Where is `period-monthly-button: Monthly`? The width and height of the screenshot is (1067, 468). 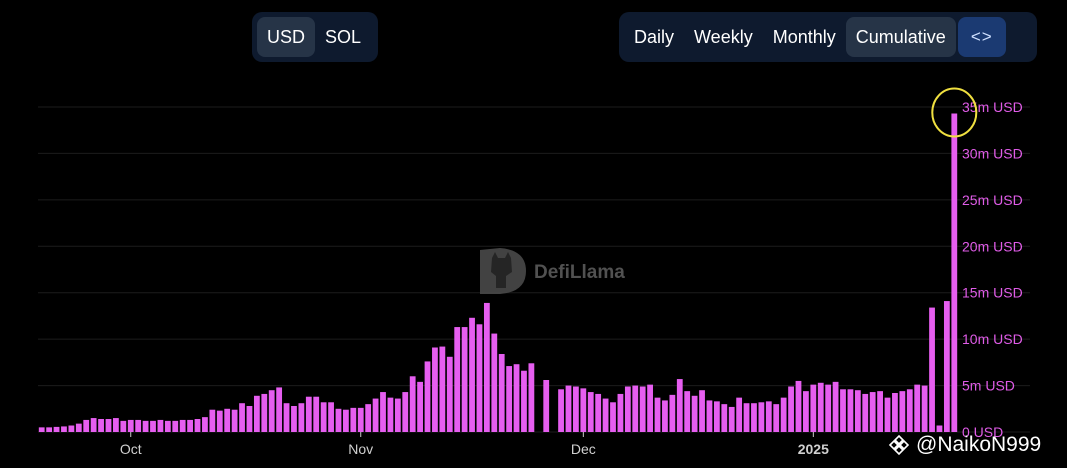 period-monthly-button: Monthly is located at coordinates (804, 36).